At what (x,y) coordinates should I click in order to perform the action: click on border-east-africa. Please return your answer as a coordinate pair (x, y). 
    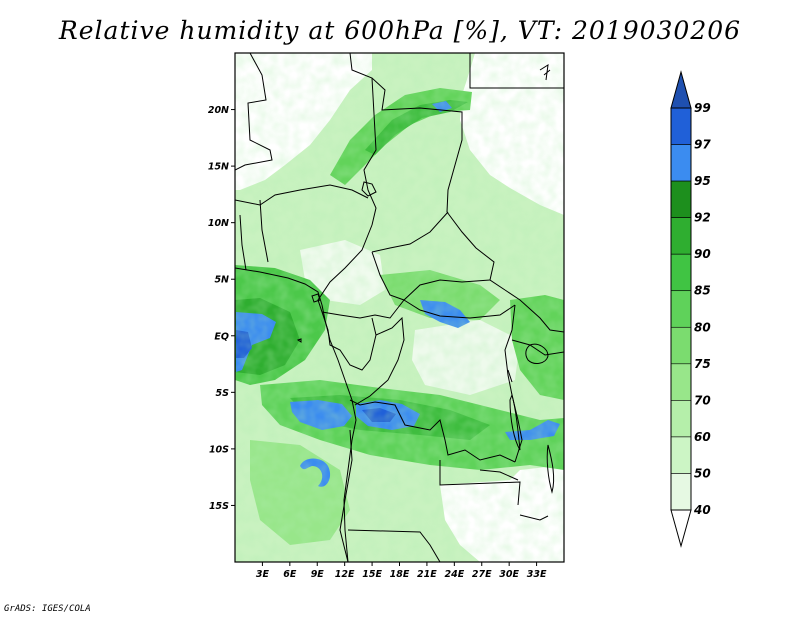
    Looking at the image, I should click on (534, 322).